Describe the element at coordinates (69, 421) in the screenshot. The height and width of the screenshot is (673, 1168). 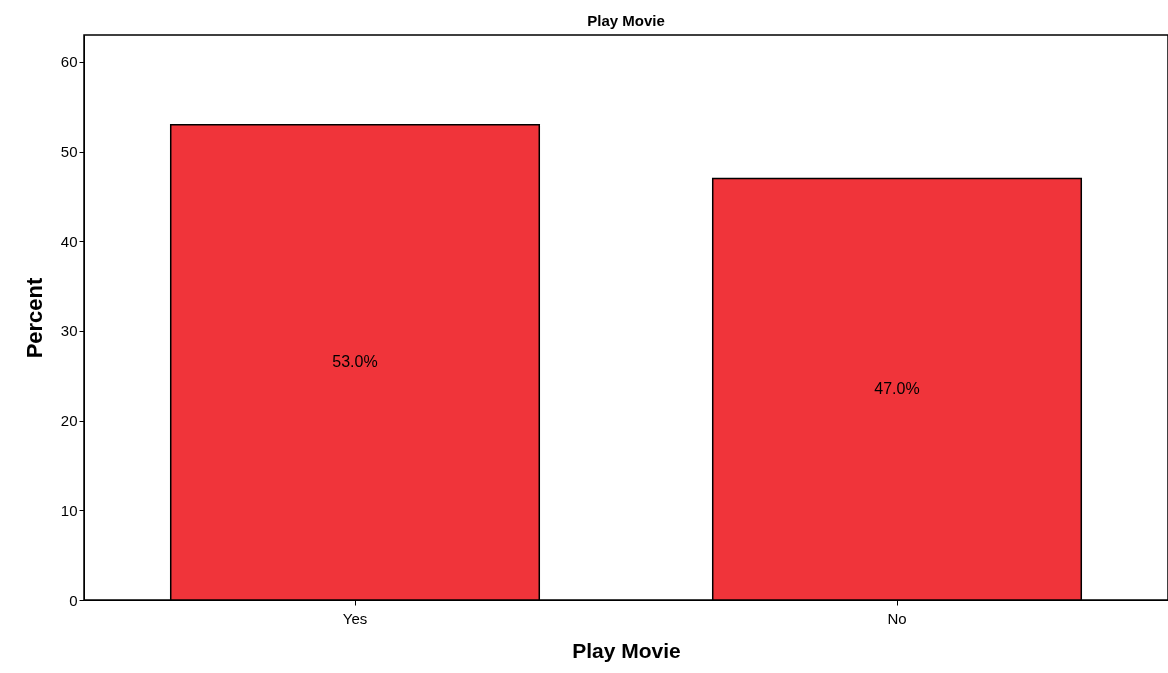
I see `y-tick-label: 20` at that location.